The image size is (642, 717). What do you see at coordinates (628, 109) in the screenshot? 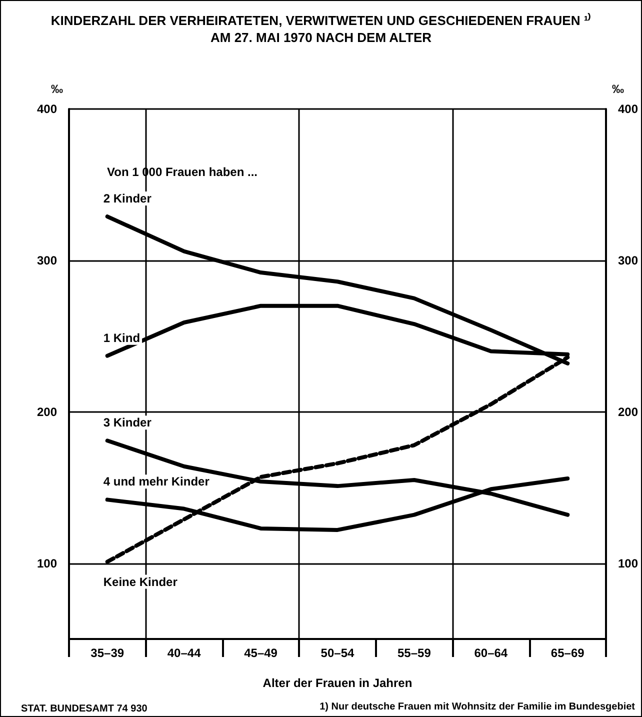
I see `y2-tick-label: 400` at bounding box center [628, 109].